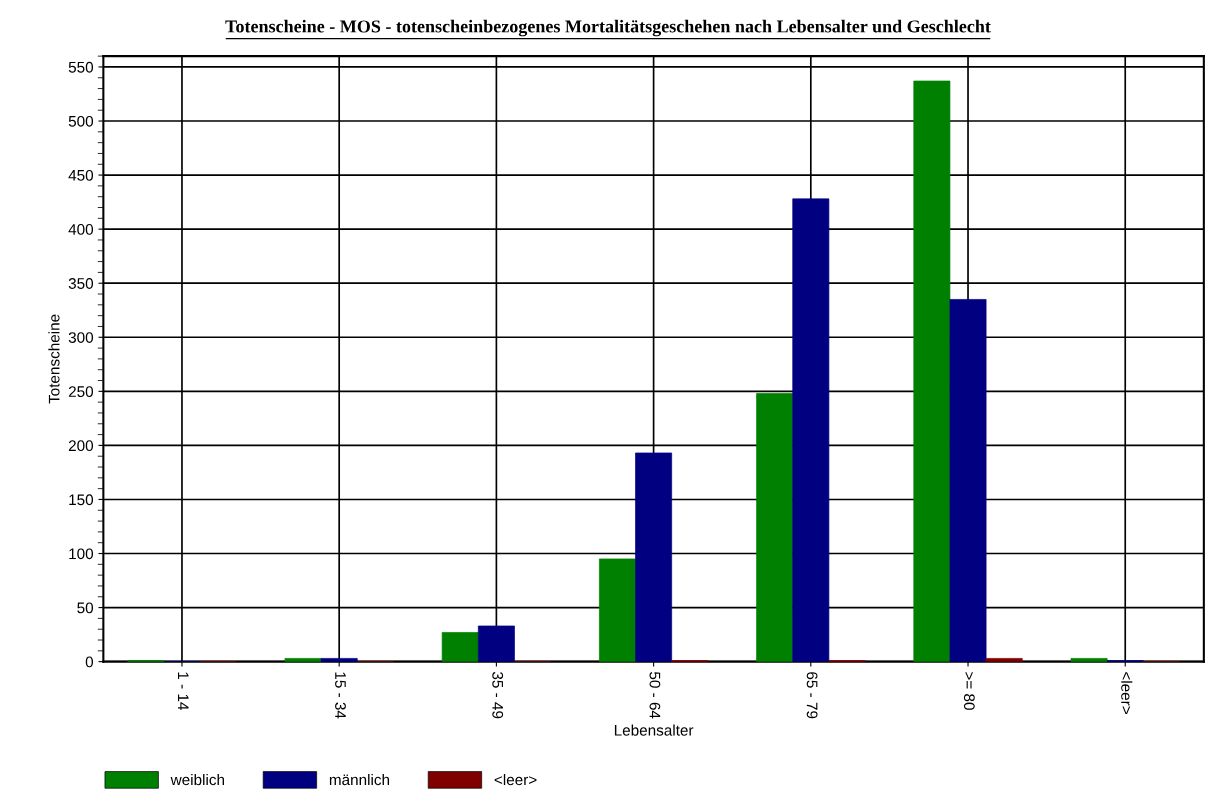  What do you see at coordinates (183, 691) in the screenshot?
I see `x-tick-label: 1 - 14` at bounding box center [183, 691].